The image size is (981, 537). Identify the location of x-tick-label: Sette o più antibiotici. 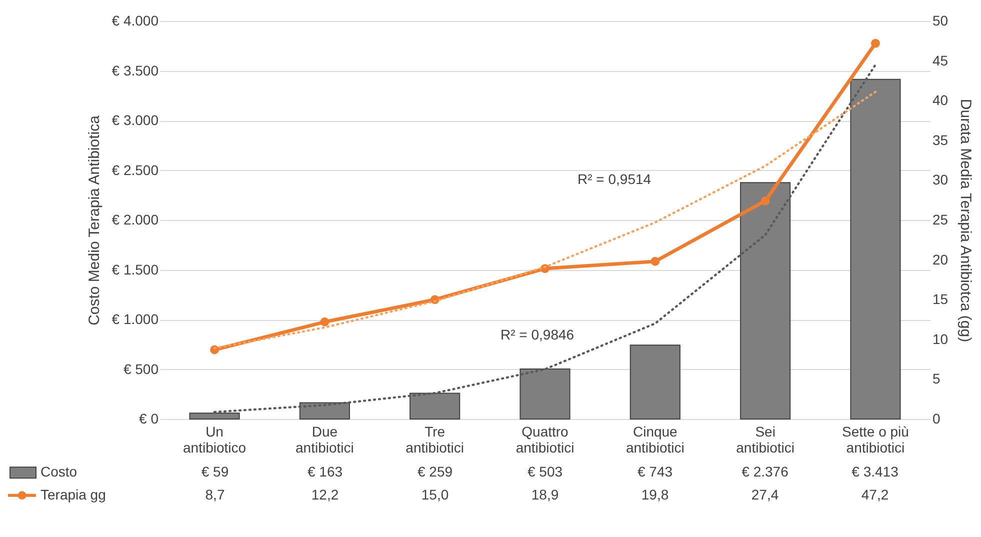
(875, 440).